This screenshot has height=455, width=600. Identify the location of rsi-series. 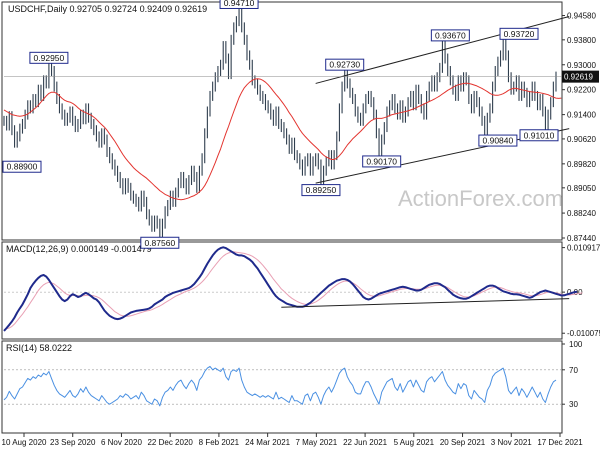
(280, 386).